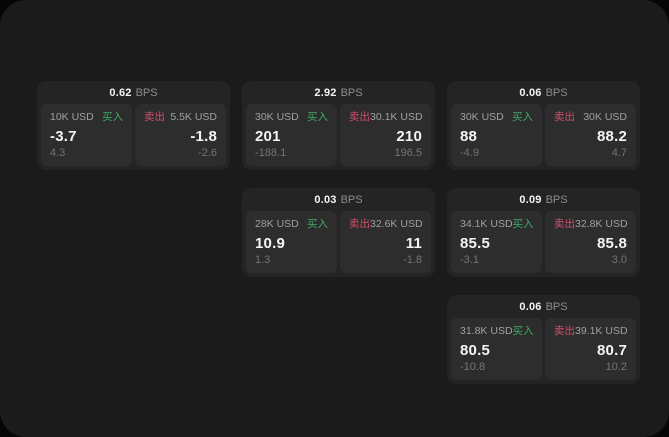 Image resolution: width=669 pixels, height=437 pixels. What do you see at coordinates (396, 117) in the screenshot?
I see `sell-size-label: 30.1K USD` at bounding box center [396, 117].